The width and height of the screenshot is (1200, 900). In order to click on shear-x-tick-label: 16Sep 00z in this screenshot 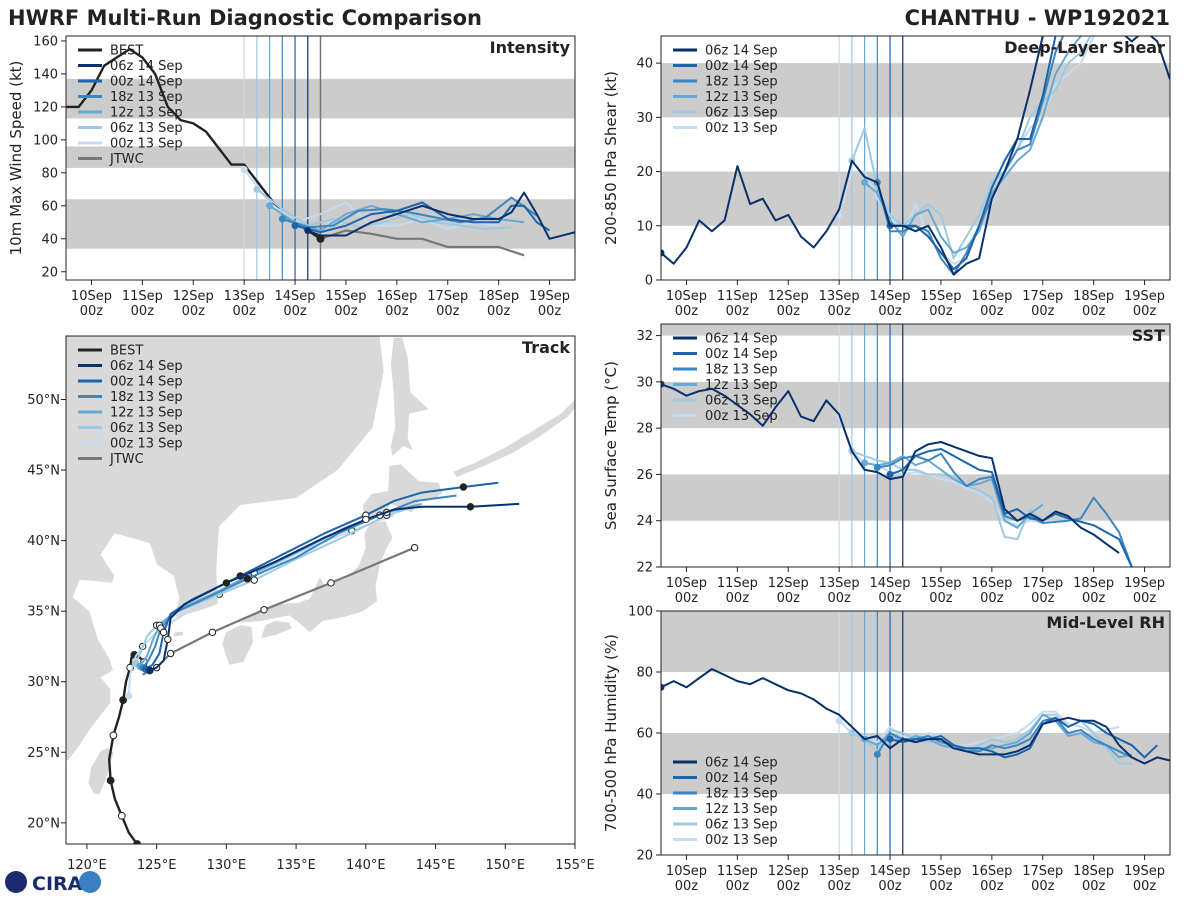, I will do `click(991, 304)`.